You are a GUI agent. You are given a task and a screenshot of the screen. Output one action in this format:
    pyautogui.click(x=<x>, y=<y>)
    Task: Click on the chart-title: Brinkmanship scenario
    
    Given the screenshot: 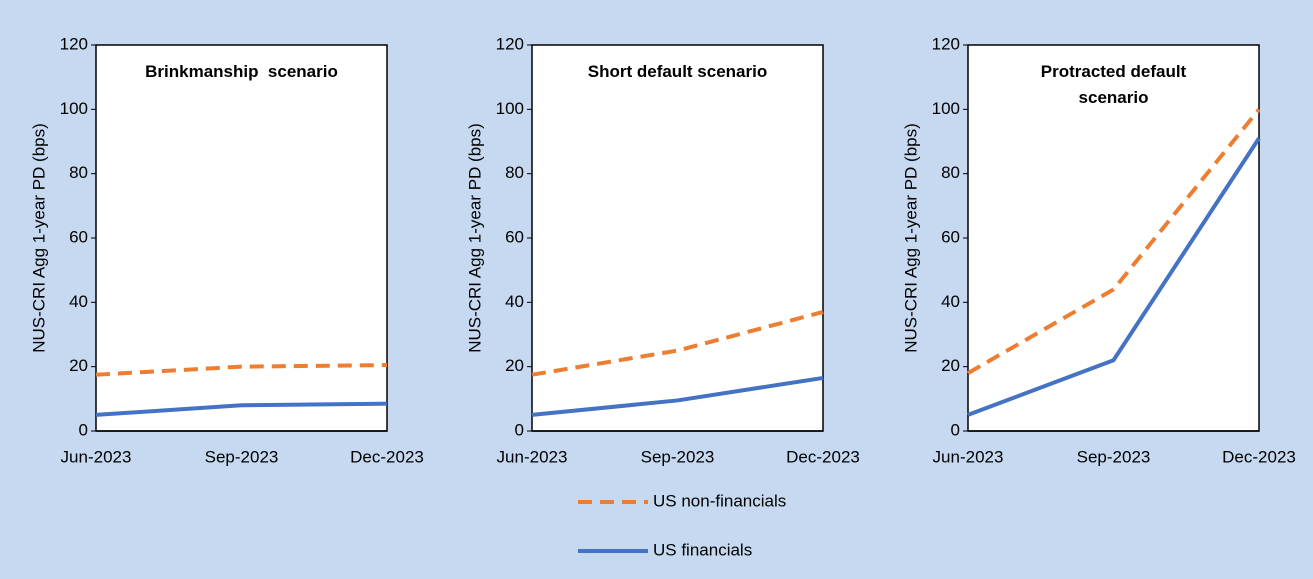 What is the action you would take?
    pyautogui.click(x=241, y=71)
    